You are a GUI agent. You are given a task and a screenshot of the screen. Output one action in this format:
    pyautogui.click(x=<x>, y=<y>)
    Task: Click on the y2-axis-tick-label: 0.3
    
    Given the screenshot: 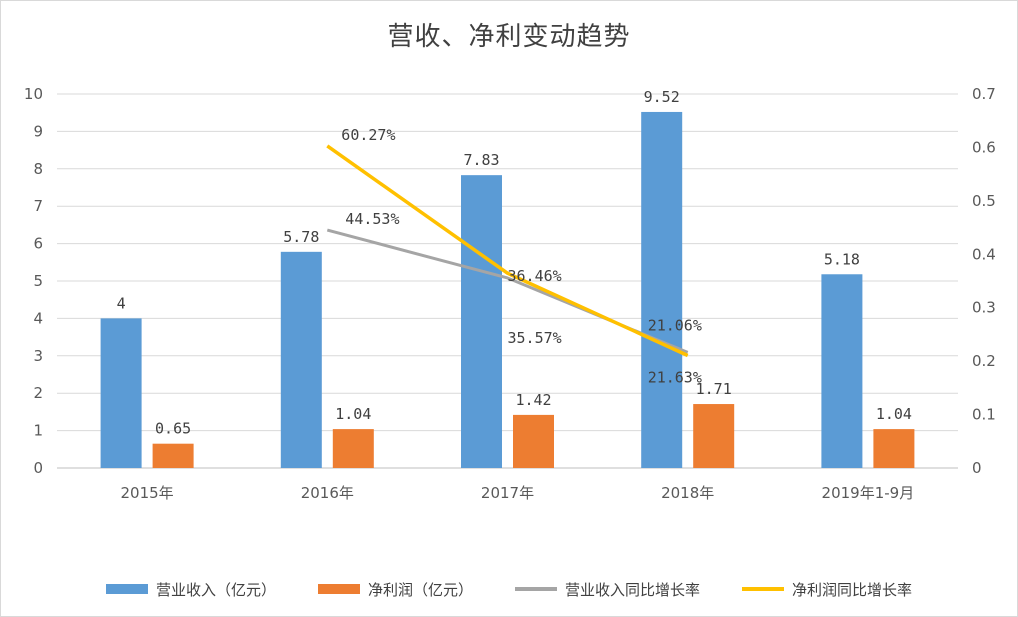 What is the action you would take?
    pyautogui.click(x=984, y=308)
    